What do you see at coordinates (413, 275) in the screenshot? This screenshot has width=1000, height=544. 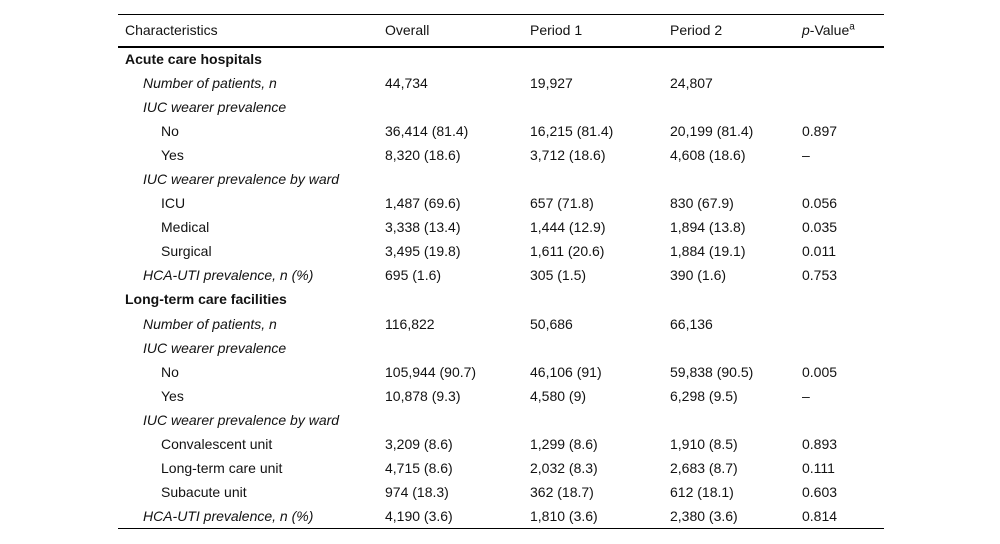 I see `value-cell: 695 (1.6)` at bounding box center [413, 275].